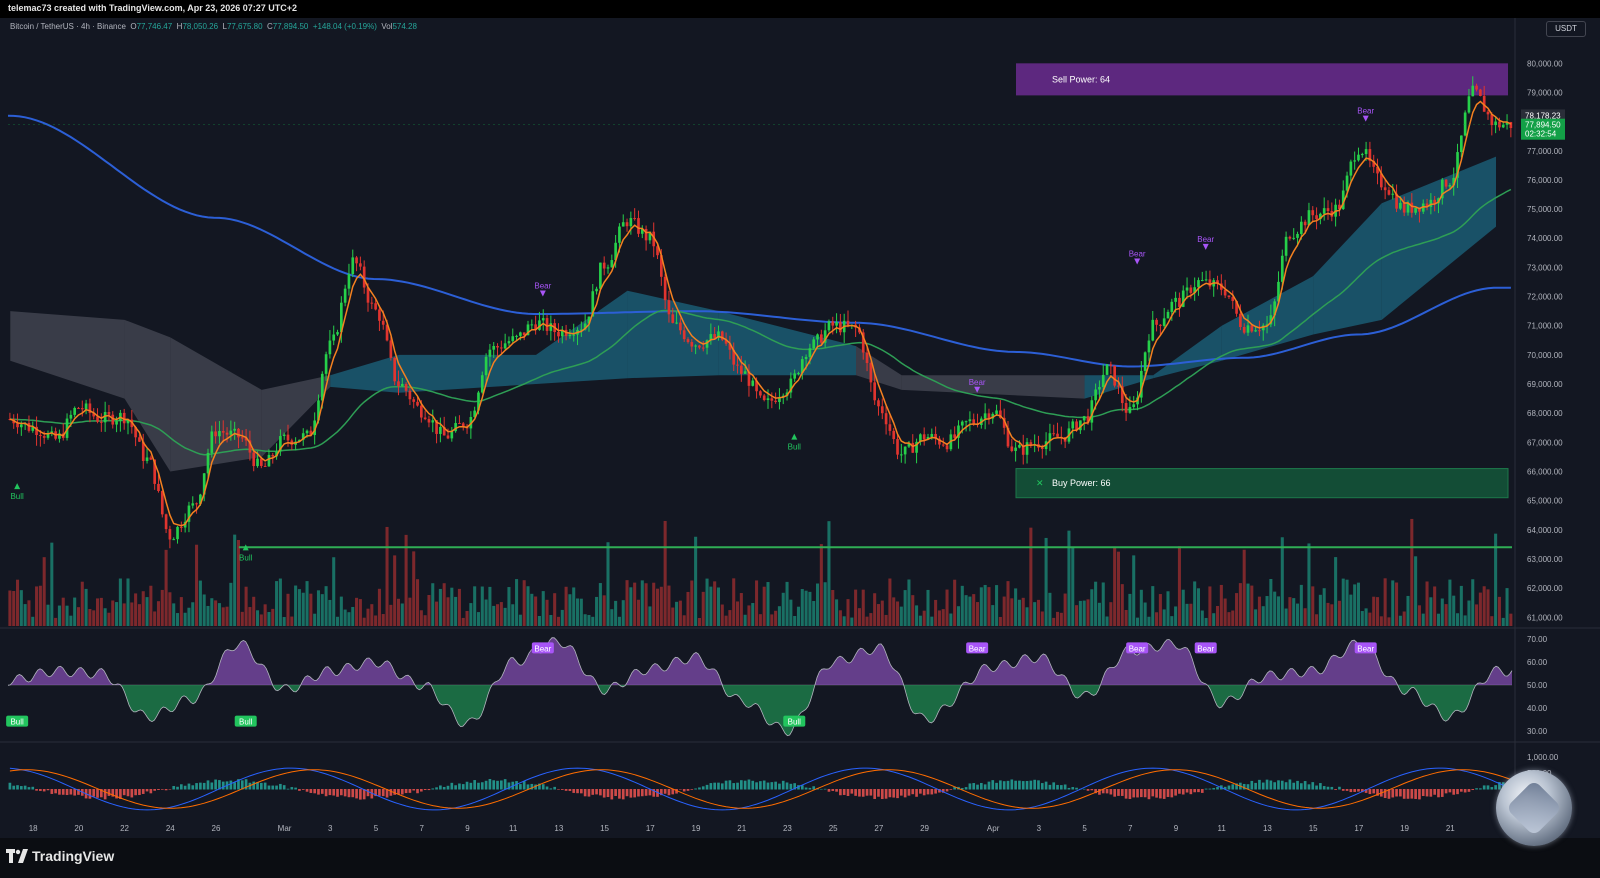 The width and height of the screenshot is (1600, 878). I want to click on tradingview-logo: TradingView, so click(60, 856).